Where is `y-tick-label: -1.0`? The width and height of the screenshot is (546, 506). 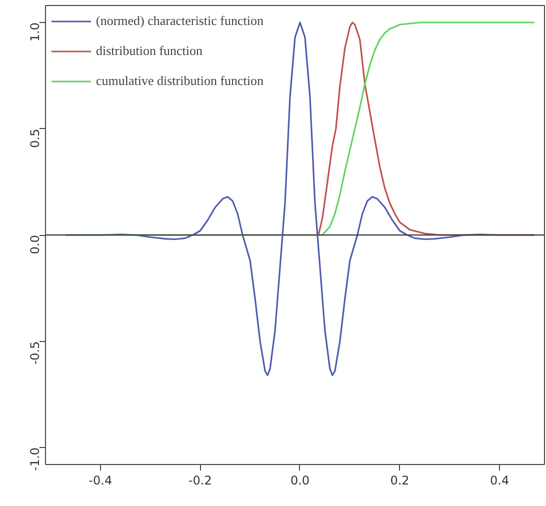 y-tick-label: -1.0 is located at coordinates (35, 459).